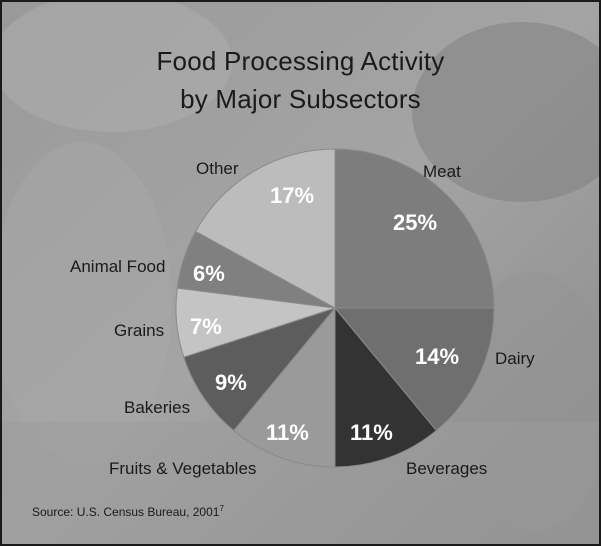 The height and width of the screenshot is (546, 601). I want to click on chart-title-line-1: Food Processing Activity, so click(300, 61).